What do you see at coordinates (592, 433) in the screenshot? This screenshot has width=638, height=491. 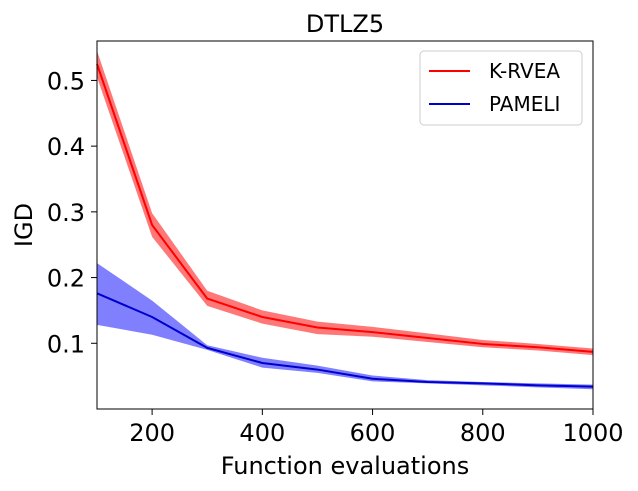 I see `x-tick-label: 1000` at bounding box center [592, 433].